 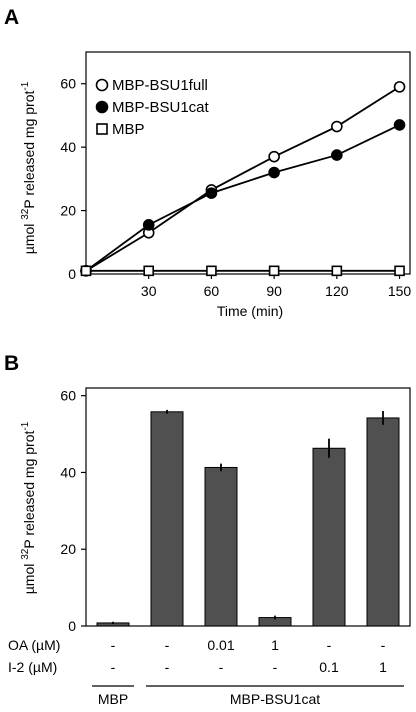 What do you see at coordinates (25, 425) in the screenshot?
I see `chart-b-y-label-exp: -1` at bounding box center [25, 425].